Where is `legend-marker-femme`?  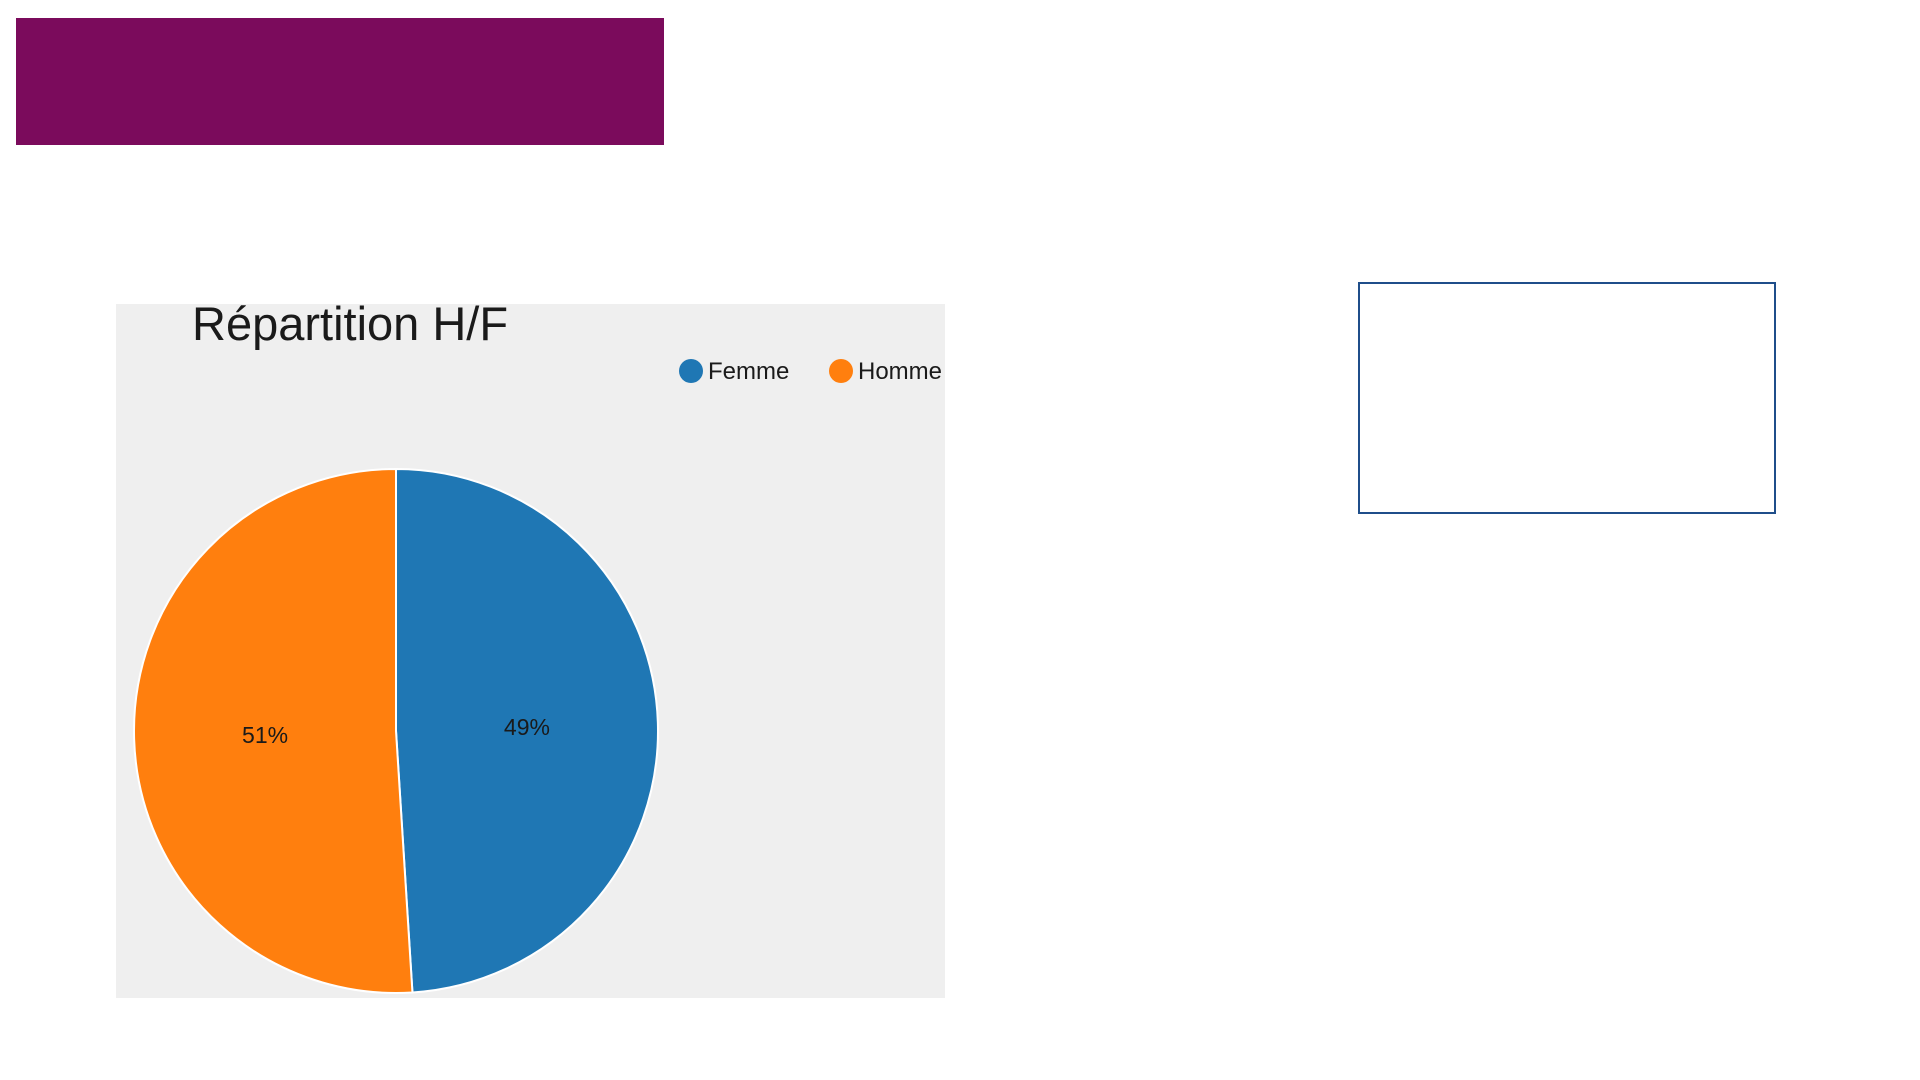 legend-marker-femme is located at coordinates (691, 371).